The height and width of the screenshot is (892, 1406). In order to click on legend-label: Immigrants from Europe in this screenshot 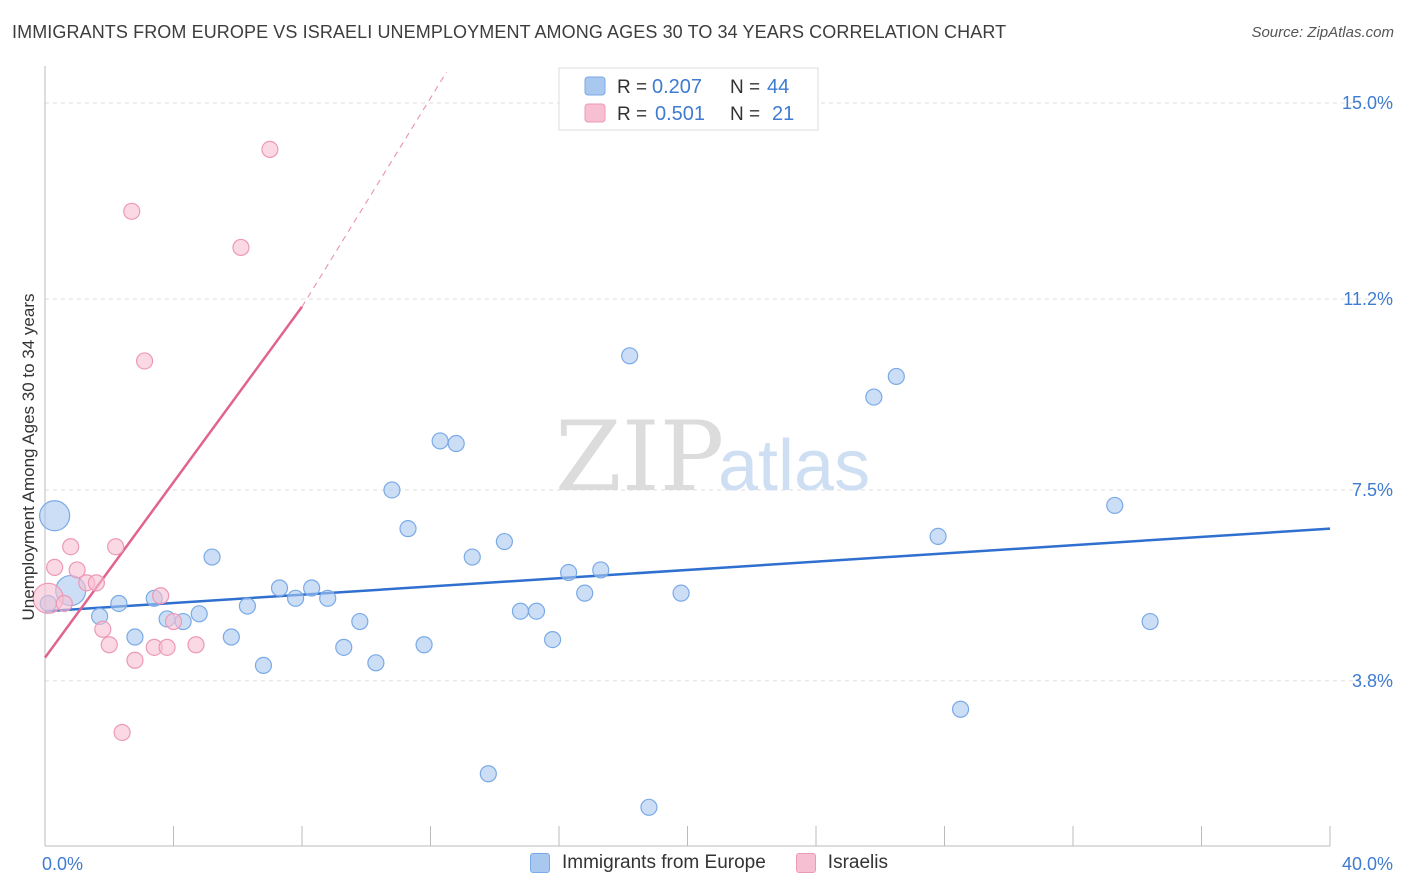, I will do `click(664, 862)`.